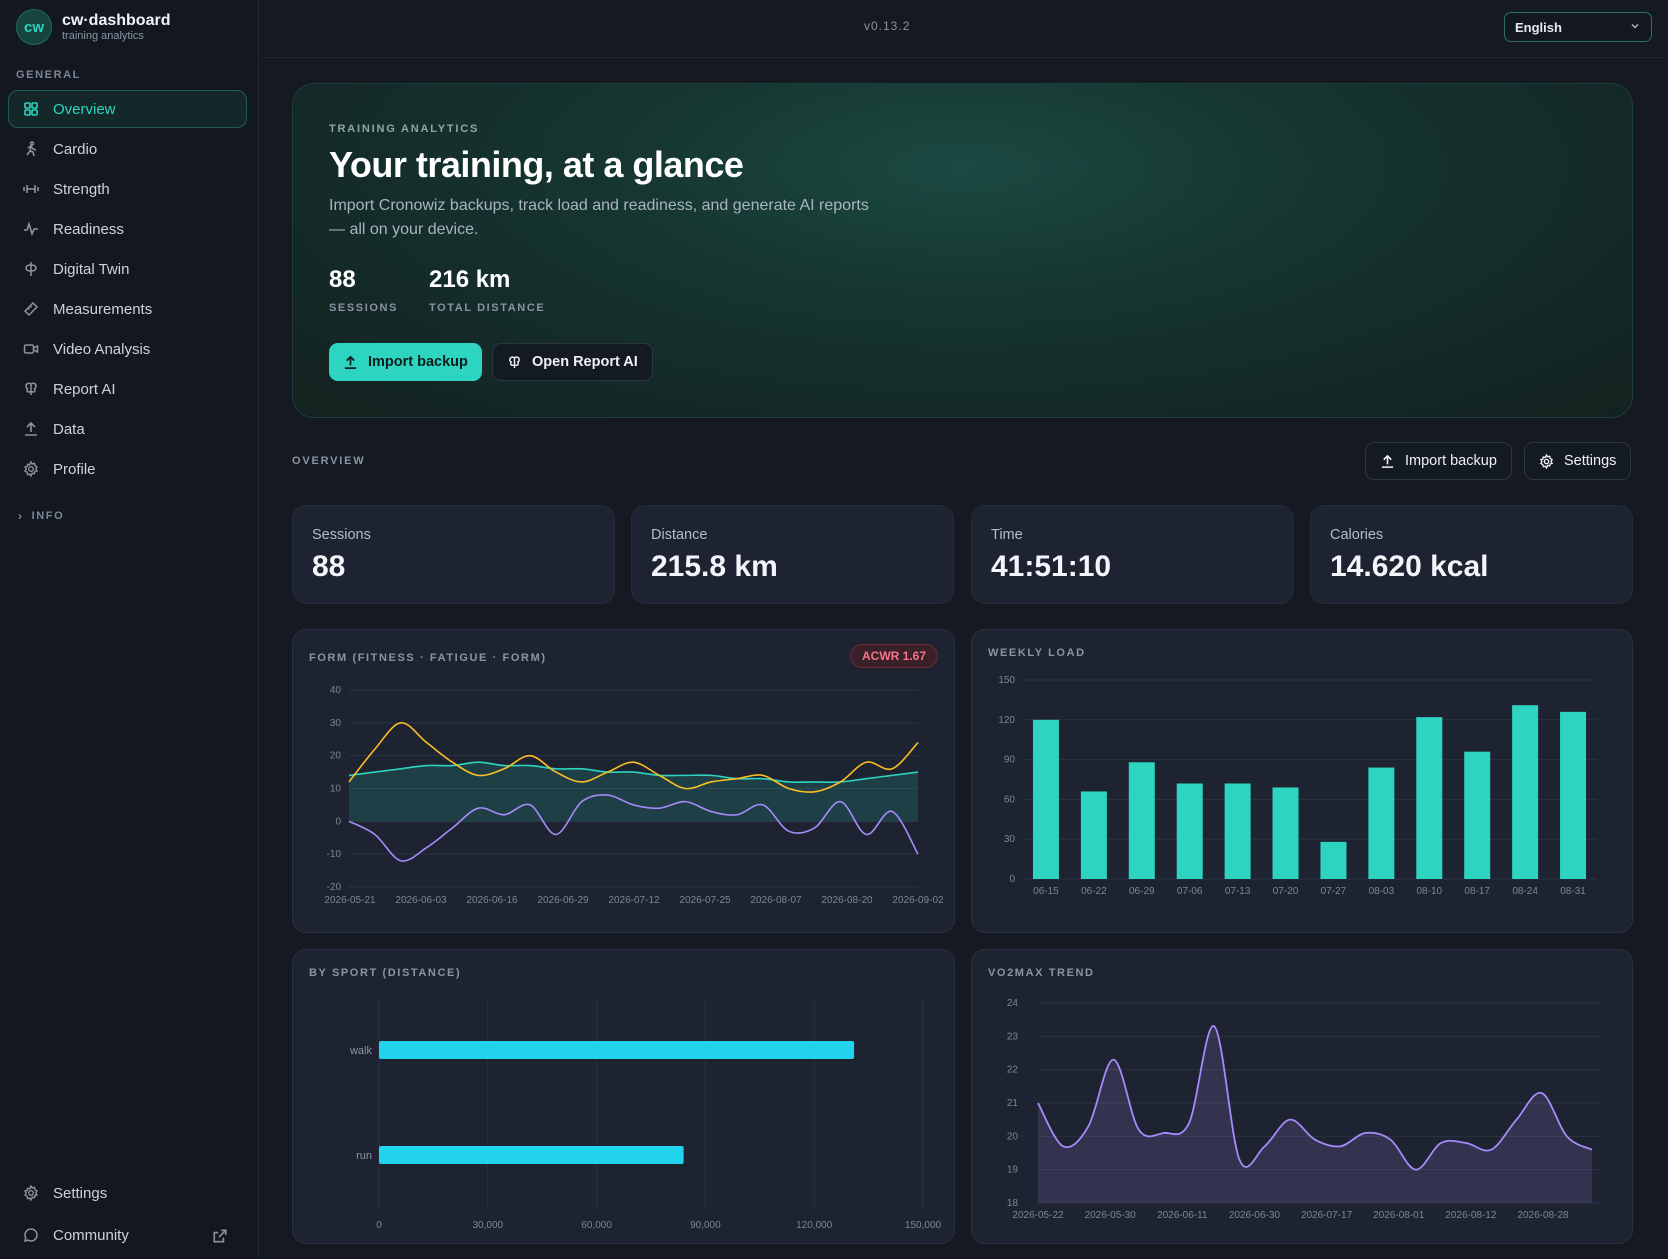 The image size is (1668, 1259). Describe the element at coordinates (1543, 1215) in the screenshot. I see `x-tick-label: 2026-08-28` at that location.